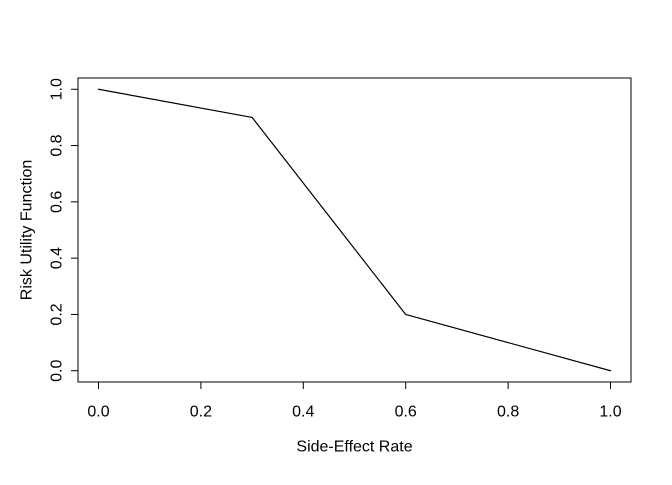  I want to click on x-tick-label: 0.2, so click(201, 412).